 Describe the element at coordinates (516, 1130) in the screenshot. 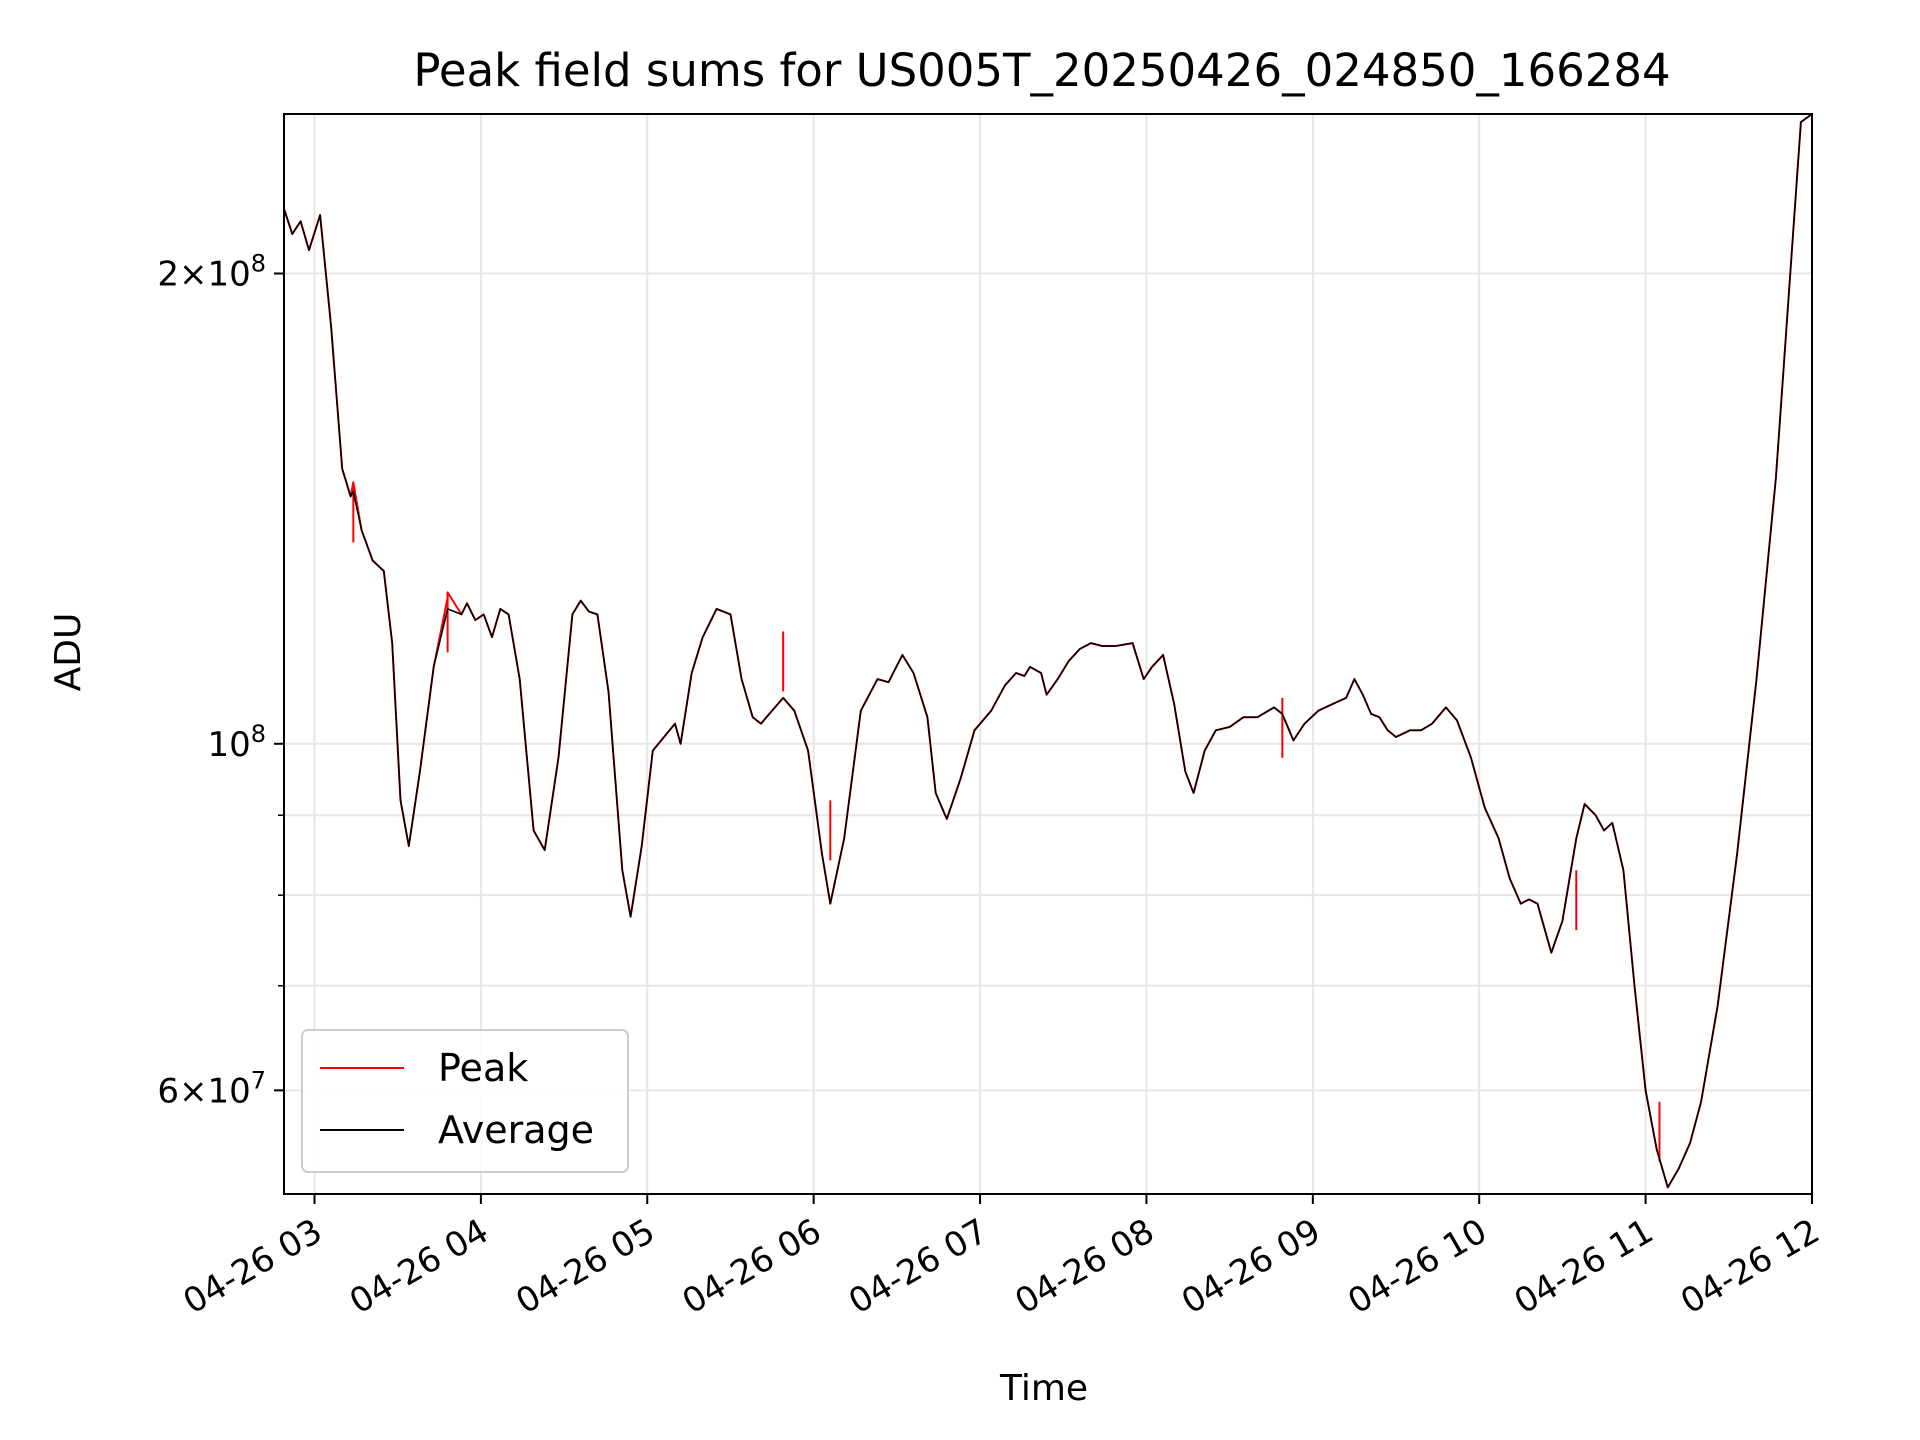

I see `legend-label-average: Average` at that location.